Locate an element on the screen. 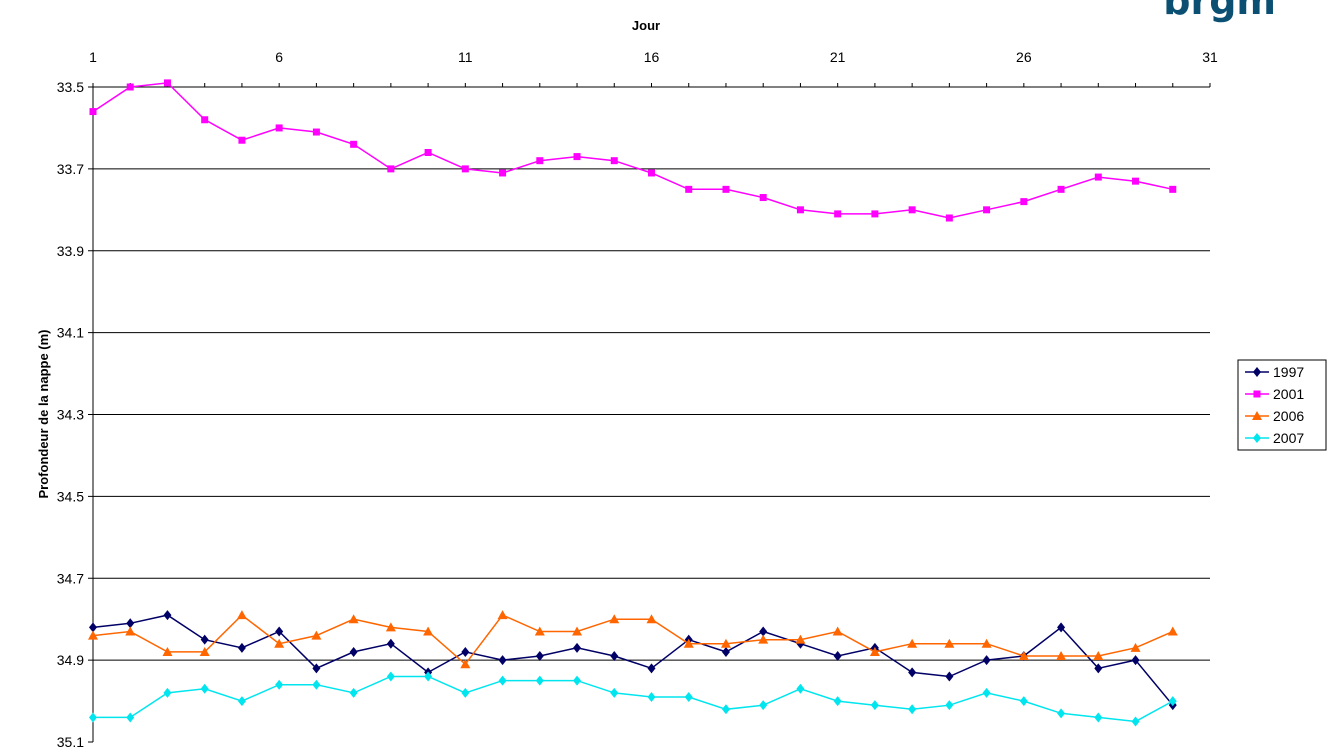  series-2006 is located at coordinates (633, 639).